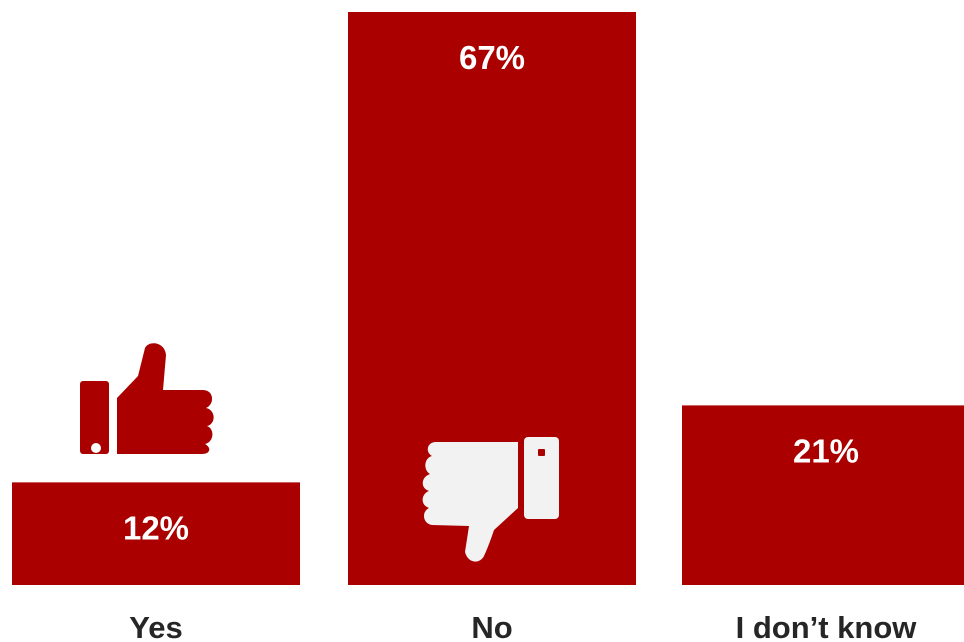  Describe the element at coordinates (491, 626) in the screenshot. I see `category-label-no: No` at that location.